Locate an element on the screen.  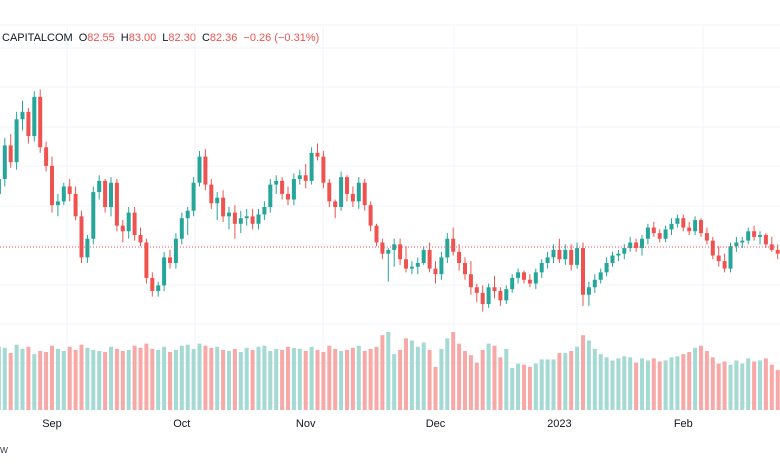
x-tick-label: 2023 is located at coordinates (559, 424).